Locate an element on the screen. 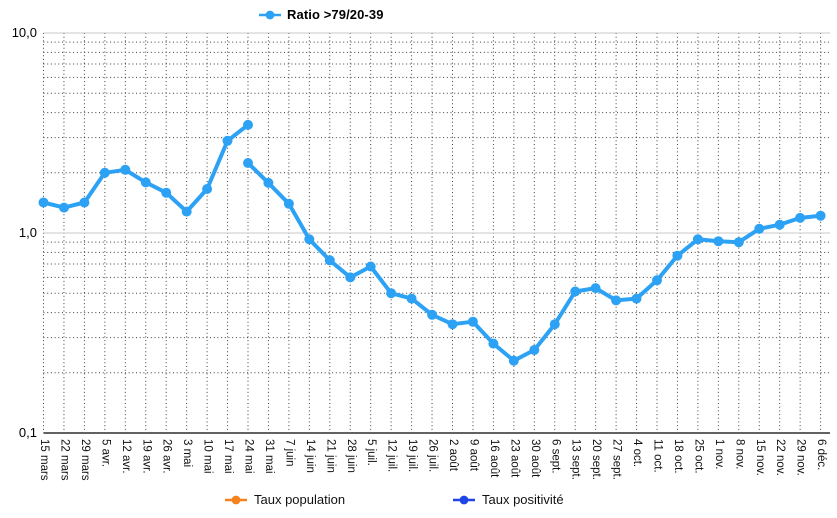 Image resolution: width=837 pixels, height=518 pixels. x-tick-label: 3 mai is located at coordinates (187, 453).